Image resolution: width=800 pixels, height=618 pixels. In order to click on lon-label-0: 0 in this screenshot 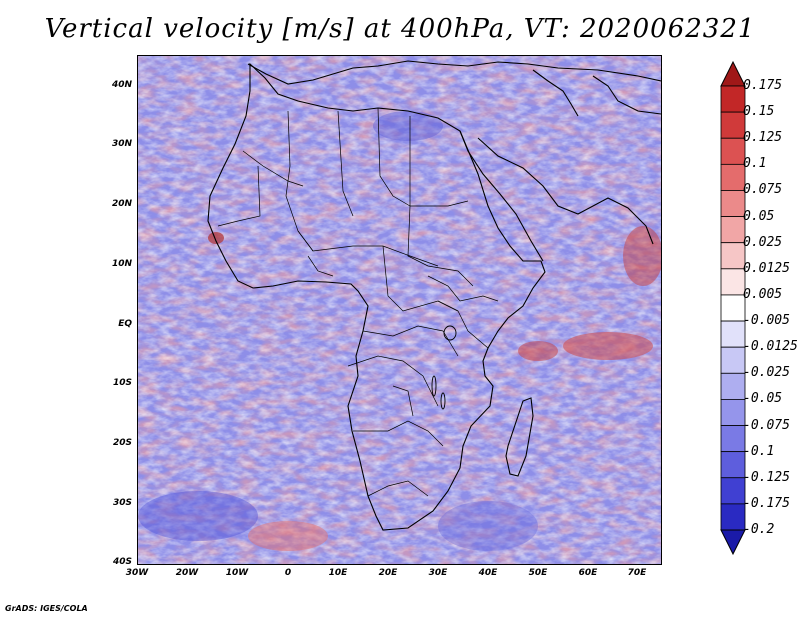, I will do `click(288, 573)`.